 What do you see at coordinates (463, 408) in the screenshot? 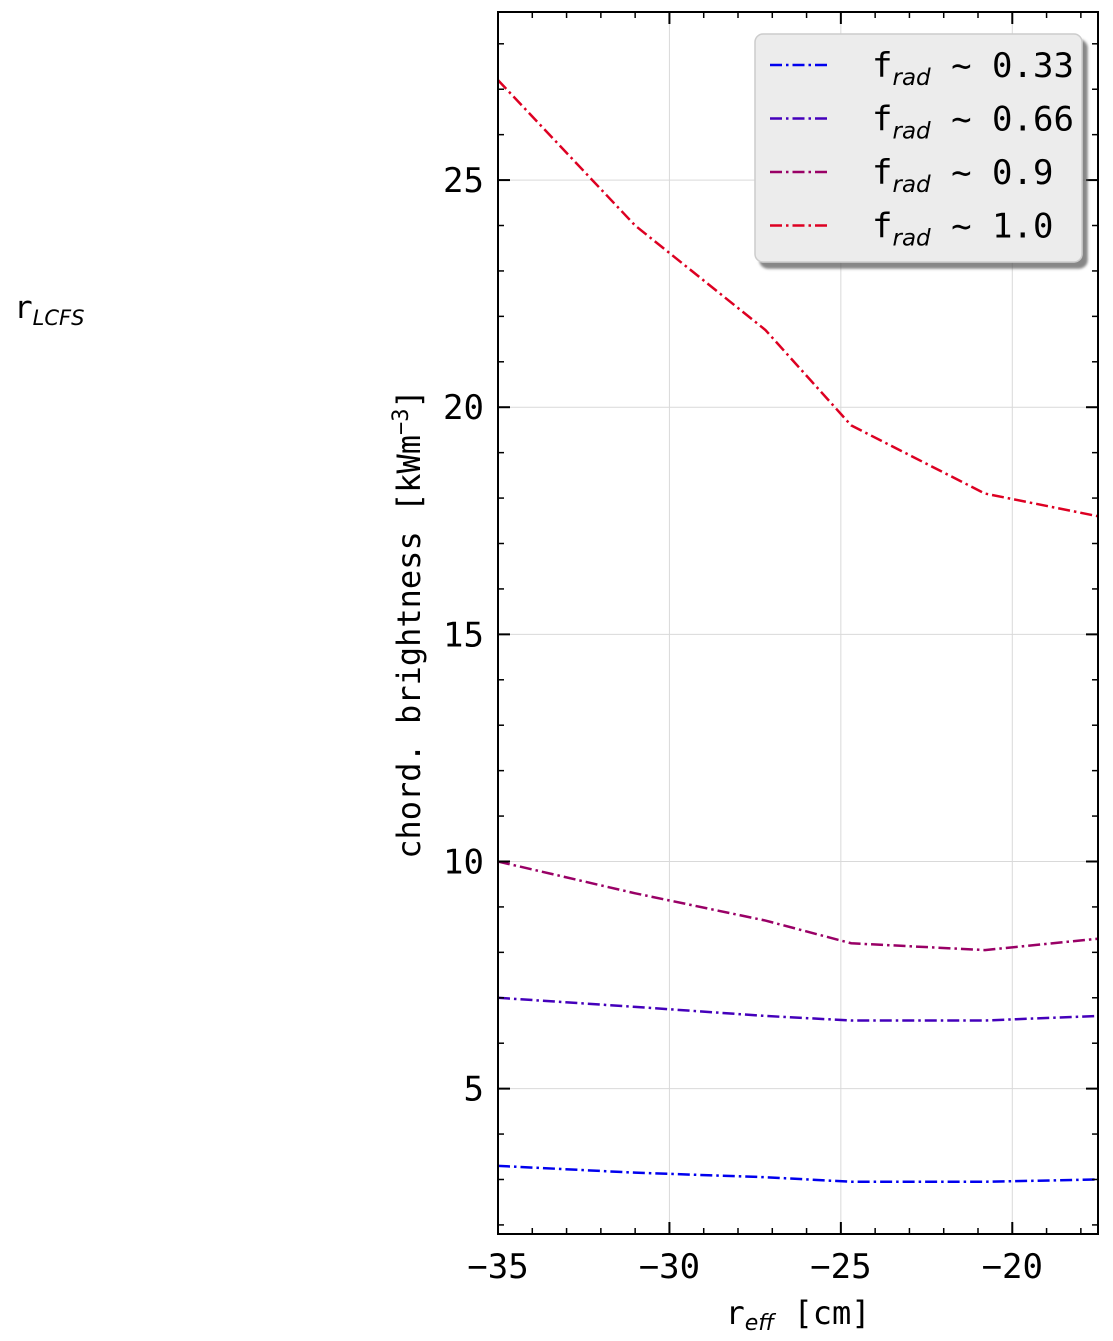
I see `y-tick-label: 20` at bounding box center [463, 408].